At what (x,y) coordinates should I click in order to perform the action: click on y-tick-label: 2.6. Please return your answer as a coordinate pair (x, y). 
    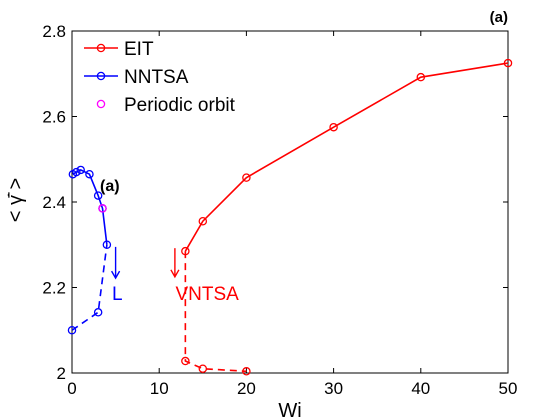
    Looking at the image, I should click on (54, 117).